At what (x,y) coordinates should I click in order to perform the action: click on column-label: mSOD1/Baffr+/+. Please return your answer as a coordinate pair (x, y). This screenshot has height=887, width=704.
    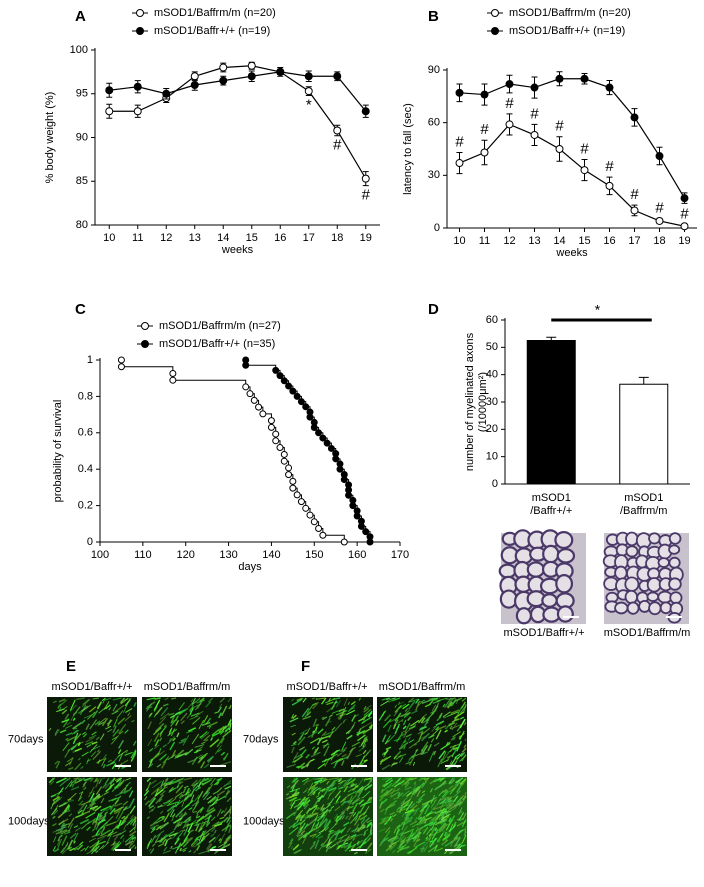
    Looking at the image, I should click on (326, 687).